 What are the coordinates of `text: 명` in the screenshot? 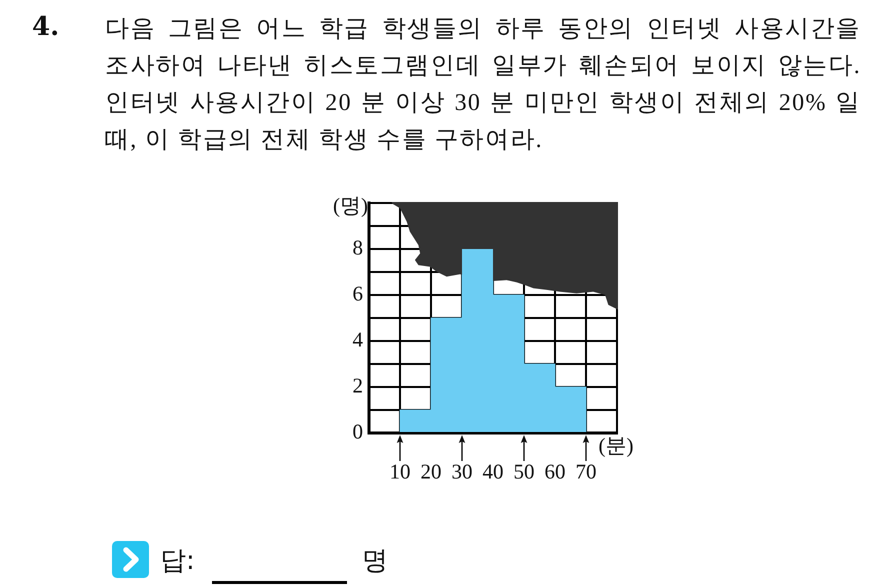 It's located at (375, 561).